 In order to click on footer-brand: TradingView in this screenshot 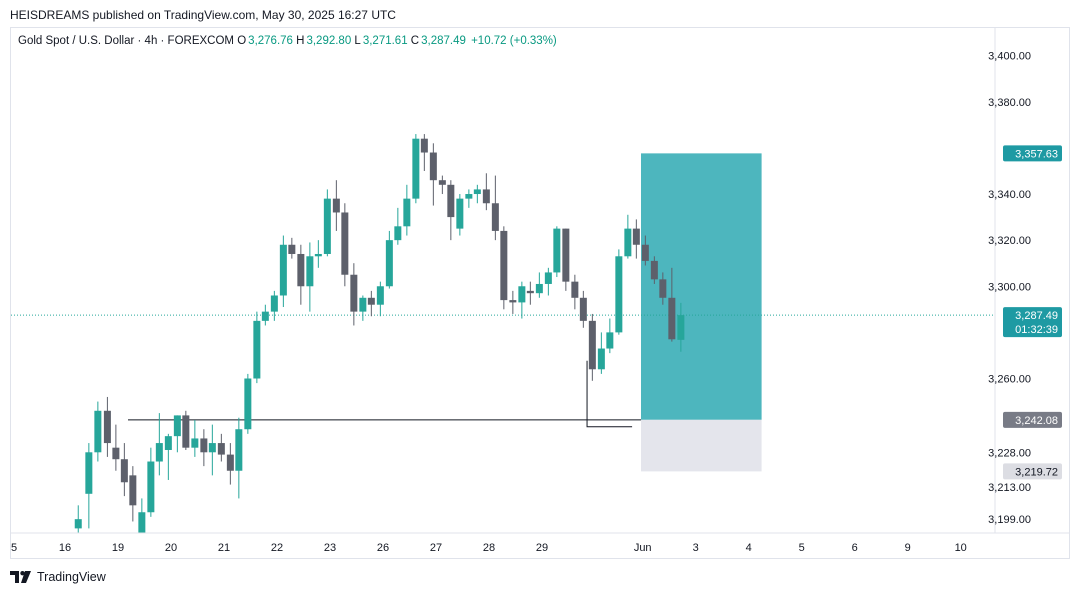, I will do `click(58, 577)`.